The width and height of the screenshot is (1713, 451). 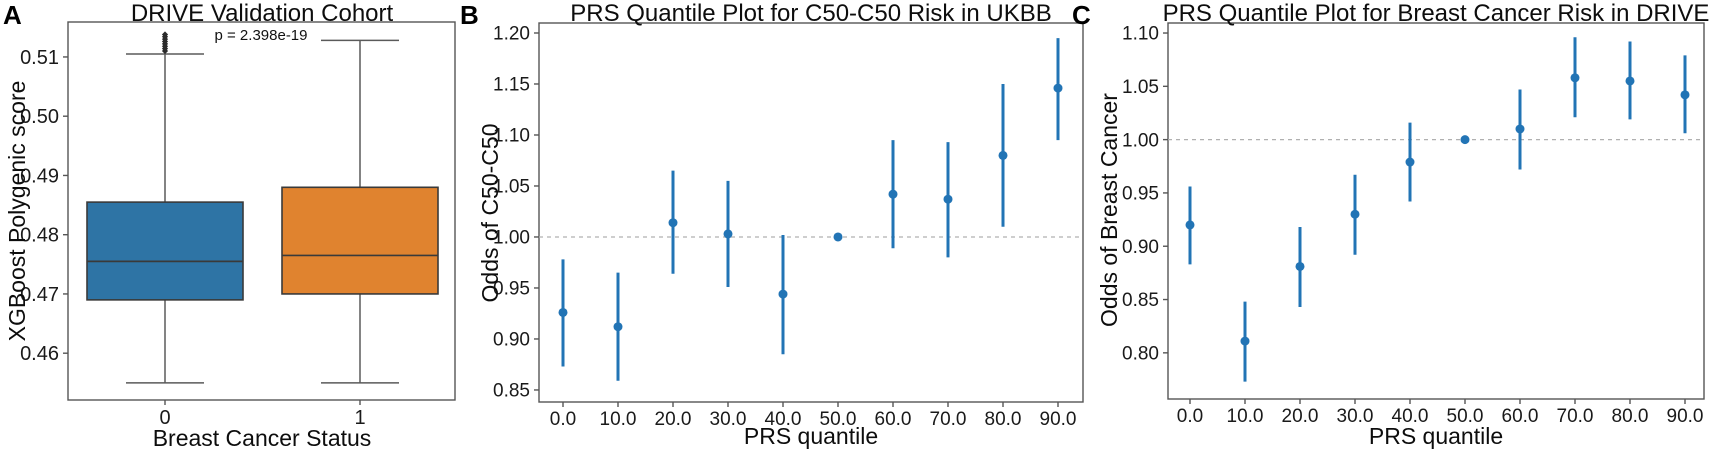 What do you see at coordinates (1140, 353) in the screenshot?
I see `y-tick-label: 0.80` at bounding box center [1140, 353].